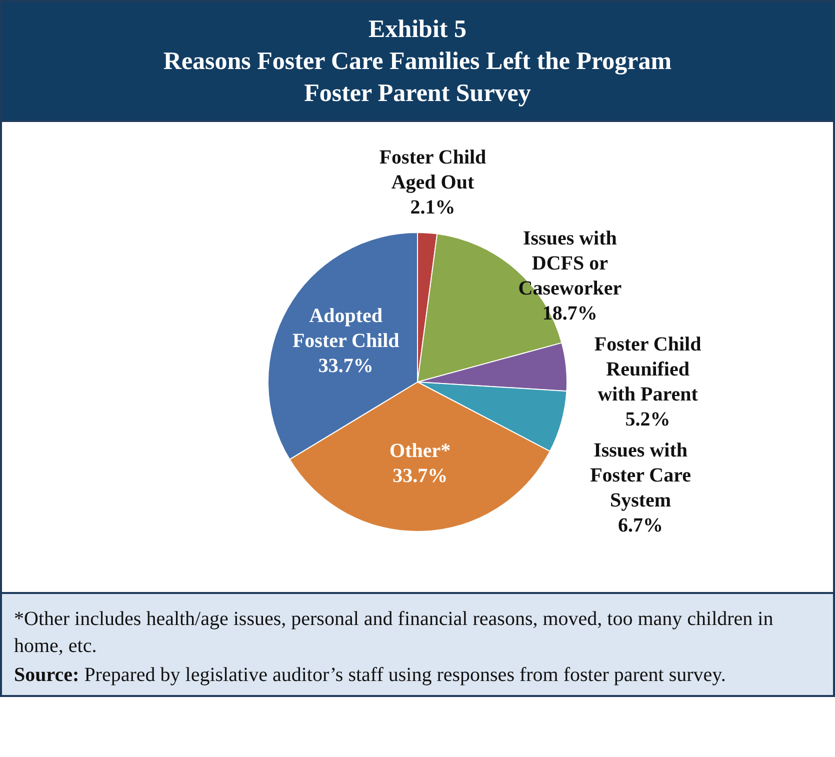 Image resolution: width=835 pixels, height=757 pixels. What do you see at coordinates (641, 525) in the screenshot?
I see `data-label: 6.7%` at bounding box center [641, 525].